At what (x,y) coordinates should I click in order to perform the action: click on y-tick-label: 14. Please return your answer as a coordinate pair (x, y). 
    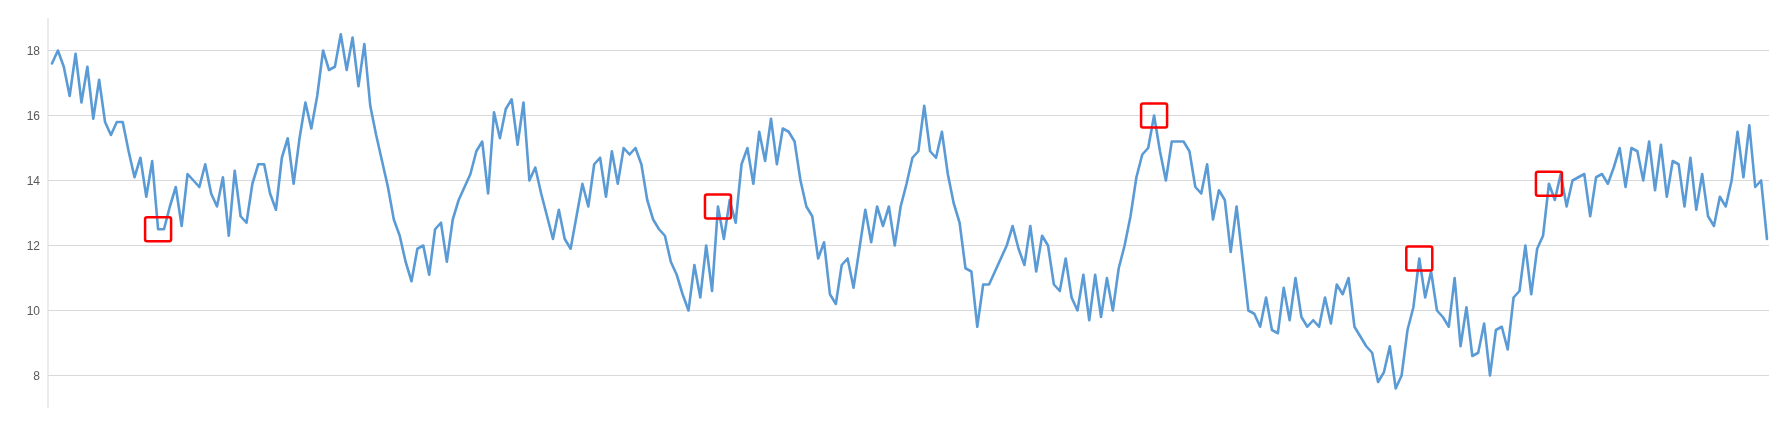
    Looking at the image, I should click on (33, 180).